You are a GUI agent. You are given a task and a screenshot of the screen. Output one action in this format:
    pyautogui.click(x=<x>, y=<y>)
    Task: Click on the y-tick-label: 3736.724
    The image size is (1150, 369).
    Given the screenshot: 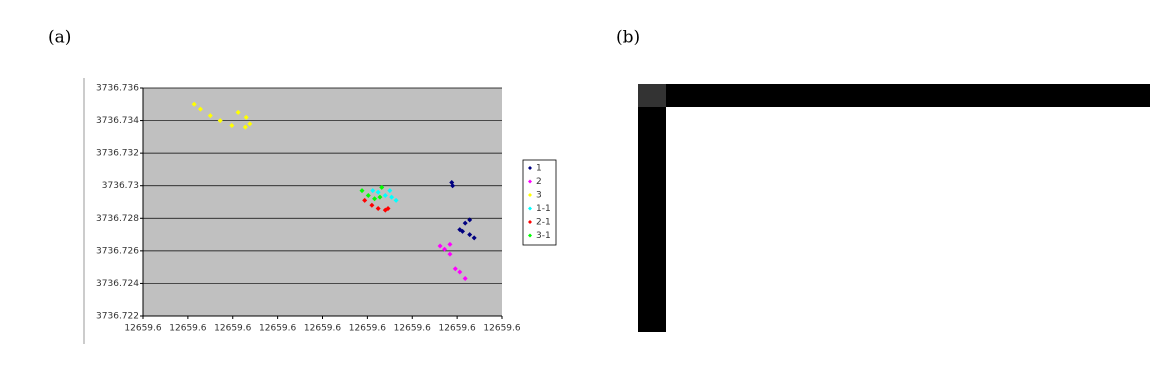 What is the action you would take?
    pyautogui.click(x=117, y=284)
    